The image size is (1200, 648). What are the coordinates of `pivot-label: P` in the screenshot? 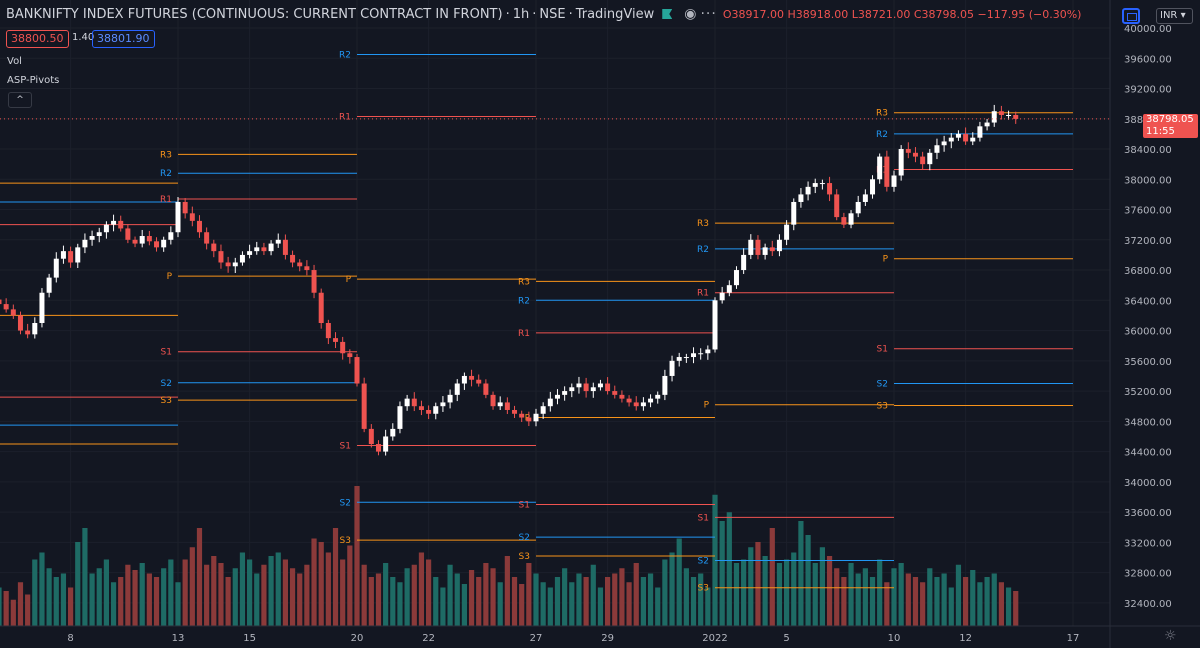 It's located at (707, 406).